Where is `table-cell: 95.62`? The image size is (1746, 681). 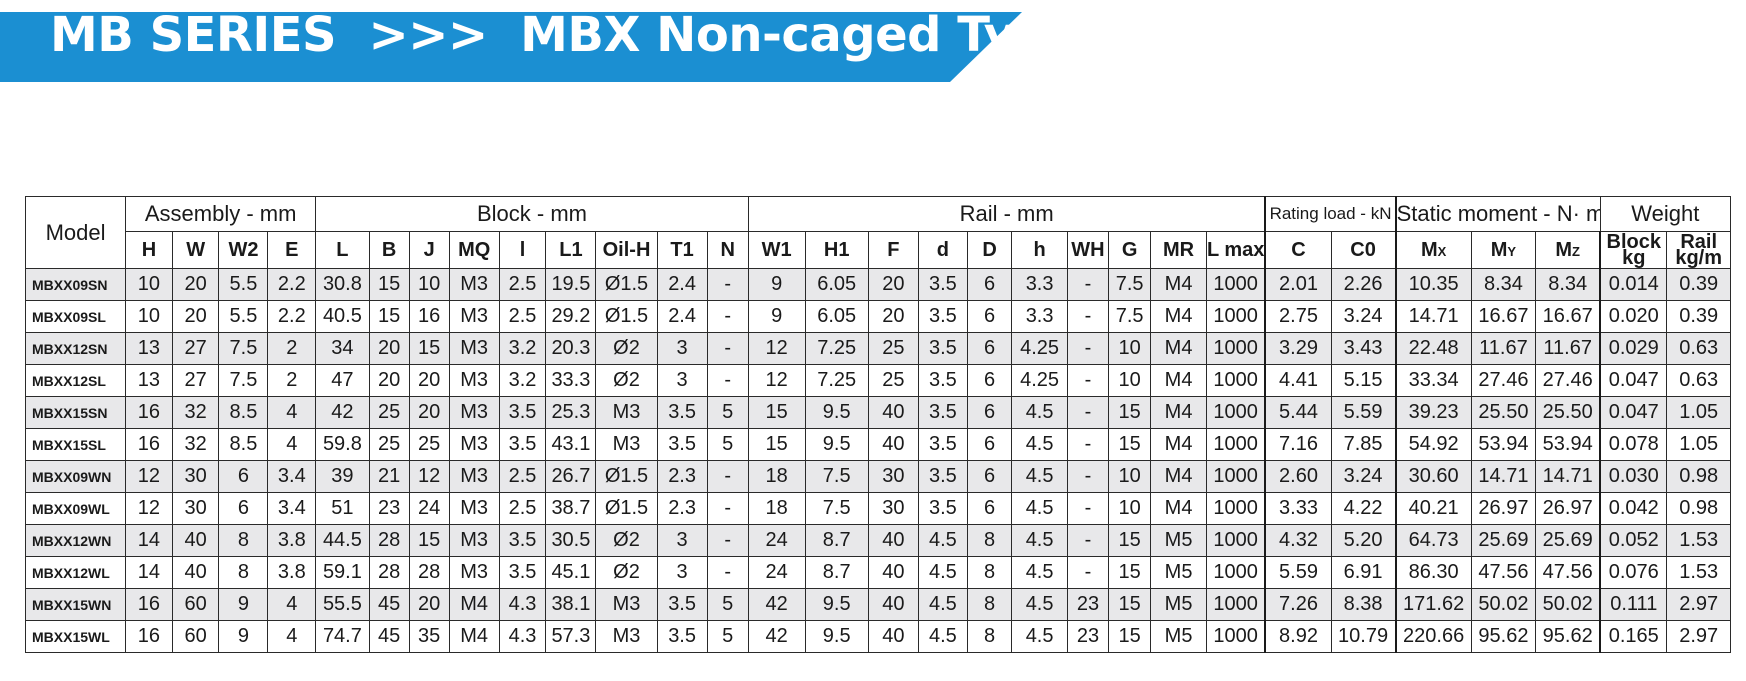
table-cell: 95.62 is located at coordinates (1503, 636).